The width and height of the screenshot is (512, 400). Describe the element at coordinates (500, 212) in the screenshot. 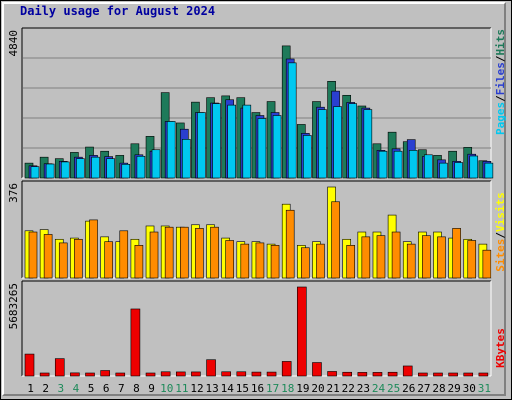

I see `legend-middle-part: Visits` at that location.